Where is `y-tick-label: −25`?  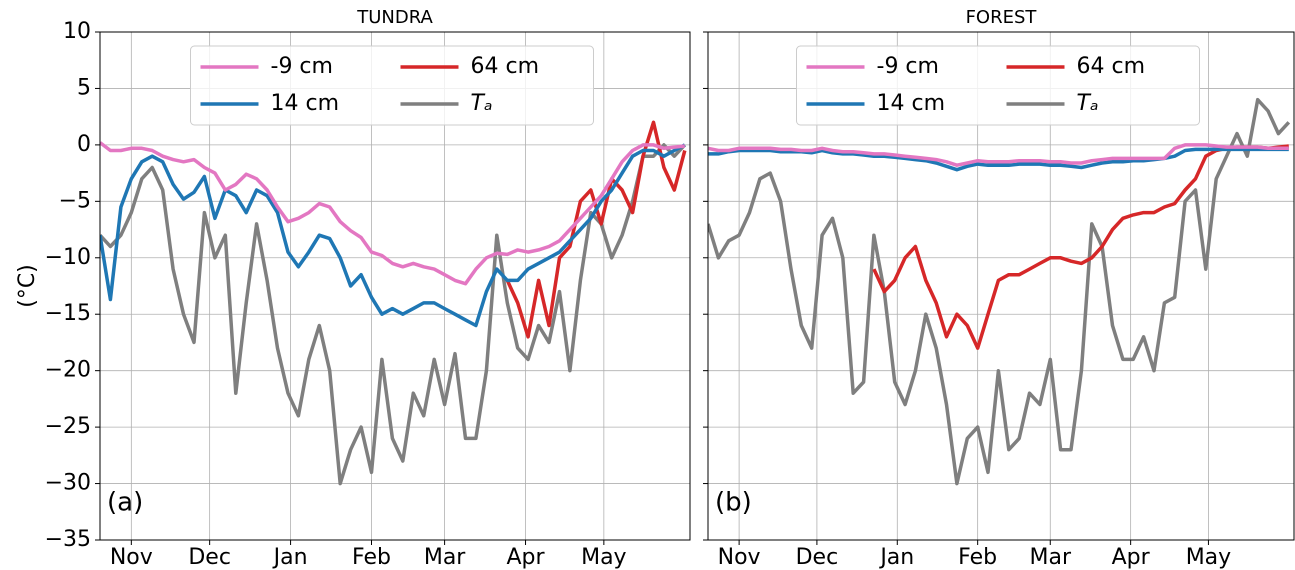 y-tick-label: −25 is located at coordinates (68, 426).